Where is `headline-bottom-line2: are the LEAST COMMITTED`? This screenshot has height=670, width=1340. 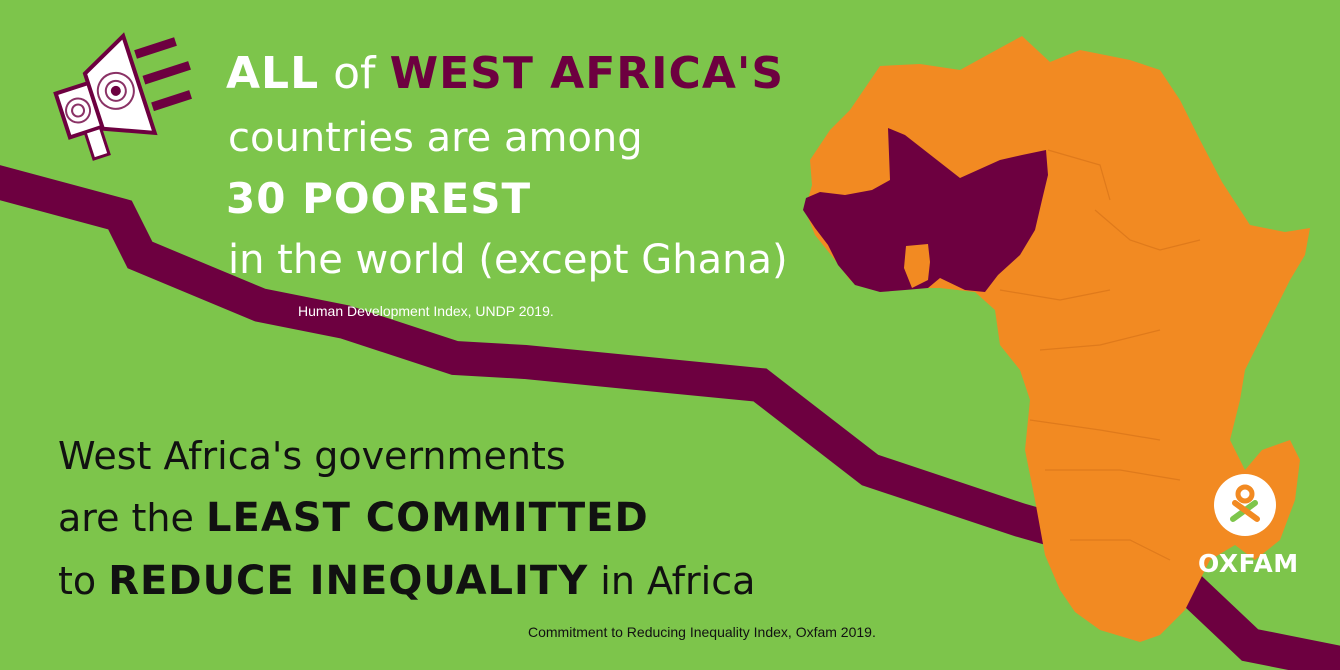 headline-bottom-line2: are the LEAST COMMITTED is located at coordinates (353, 518).